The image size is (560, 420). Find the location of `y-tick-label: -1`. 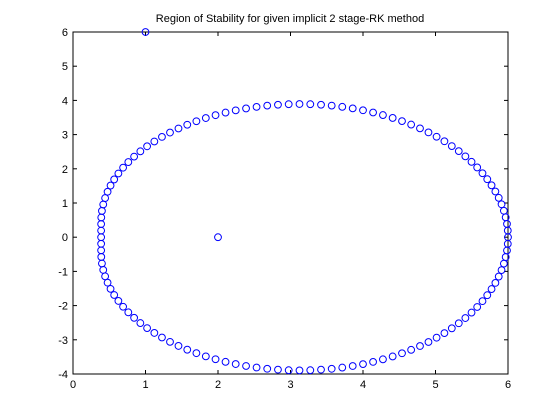

y-tick-label: -1 is located at coordinates (63, 272).